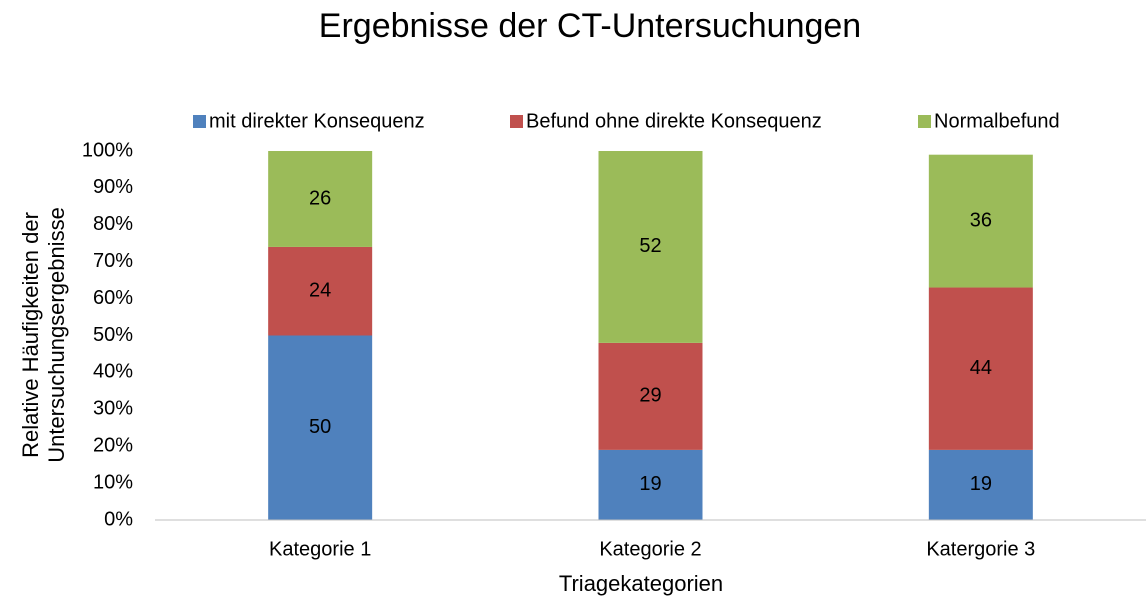 The height and width of the screenshot is (604, 1146). Describe the element at coordinates (590, 26) in the screenshot. I see `chart-title: Ergebnisse der CT-Untersuchungen` at that location.